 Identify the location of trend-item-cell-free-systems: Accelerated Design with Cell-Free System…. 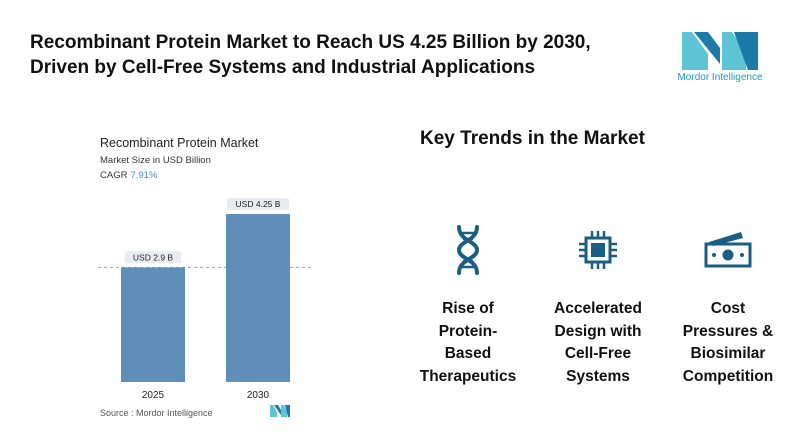
(598, 306).